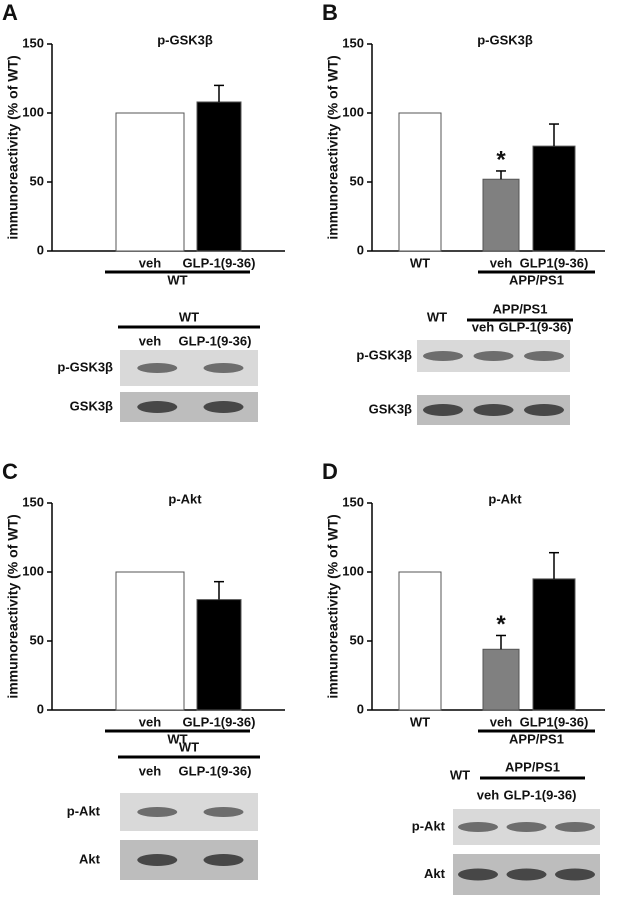  What do you see at coordinates (10, 12) in the screenshot?
I see `panel-letter: A` at bounding box center [10, 12].